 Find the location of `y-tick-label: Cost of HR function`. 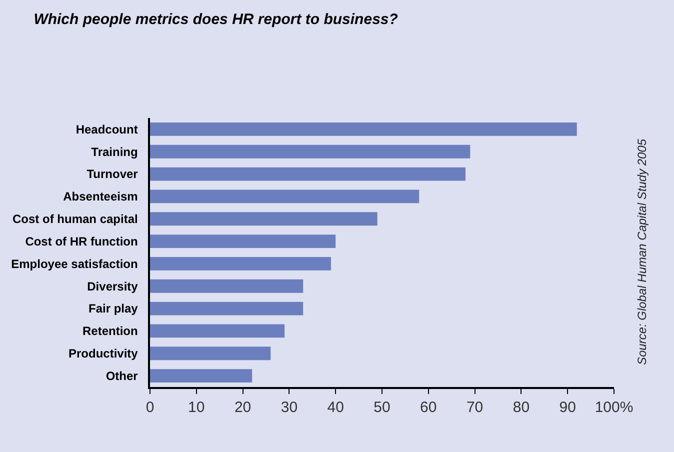

y-tick-label: Cost of HR function is located at coordinates (81, 241).